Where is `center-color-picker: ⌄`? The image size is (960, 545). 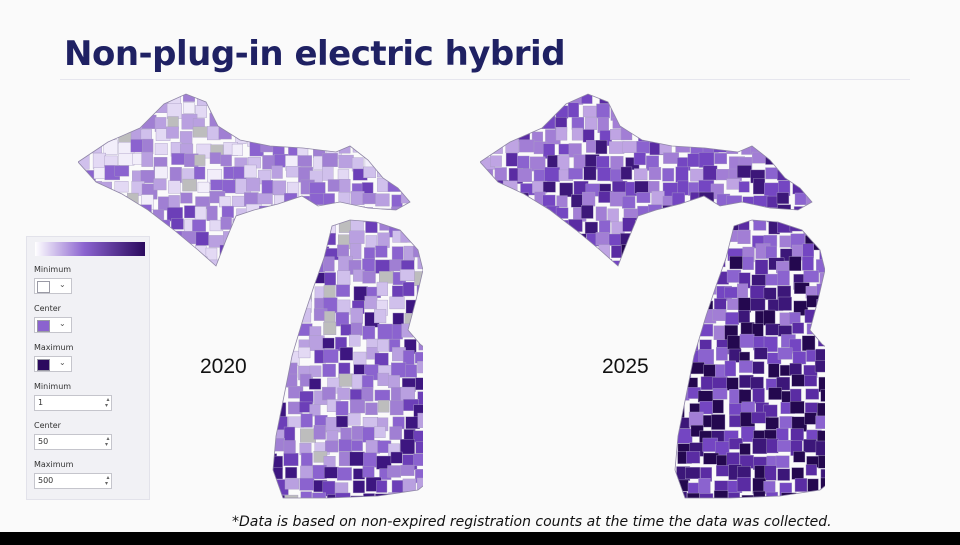 center-color-picker: ⌄ is located at coordinates (53, 325).